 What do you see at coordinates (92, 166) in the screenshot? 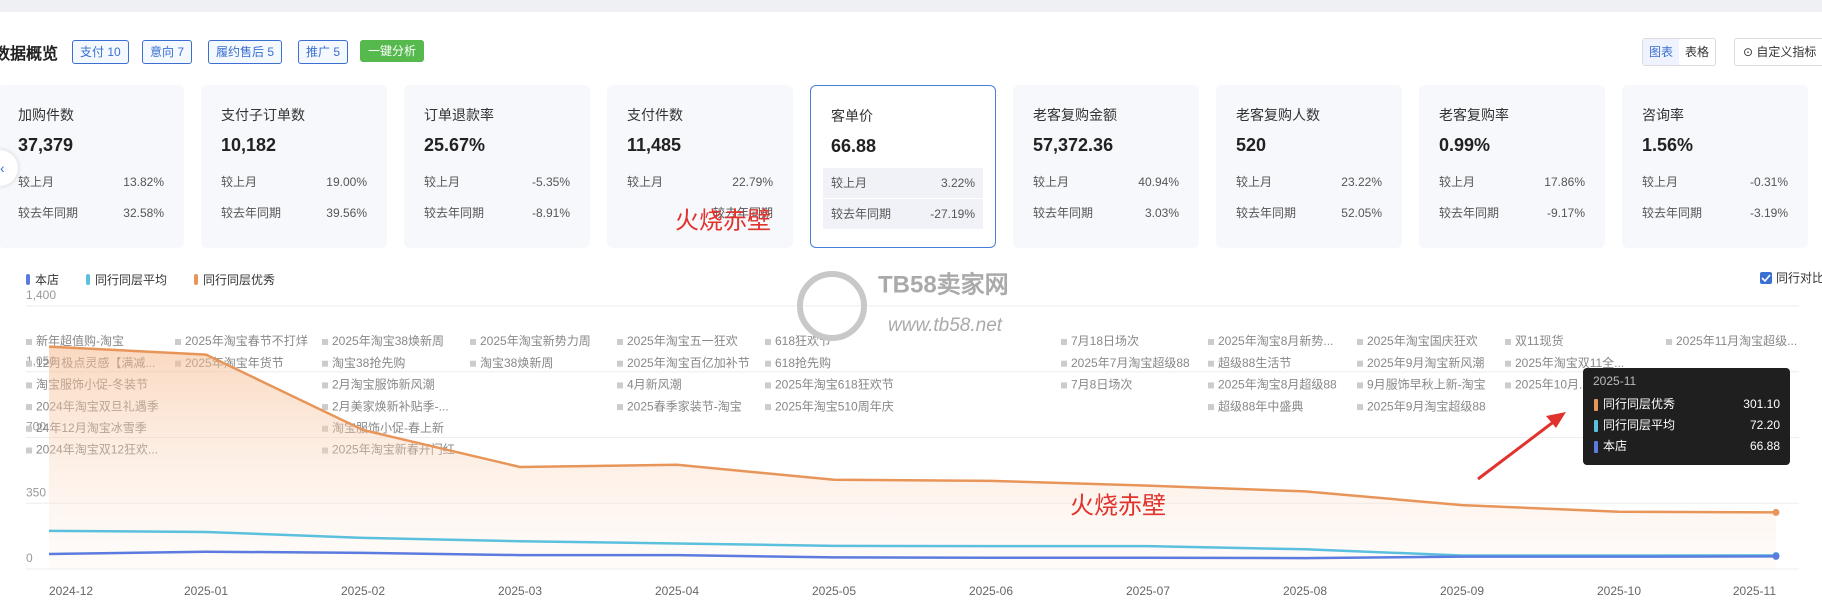
I see `metric-card: 加购件数 37,379 较上月 13.82% 较去年同期 32.58%` at bounding box center [92, 166].